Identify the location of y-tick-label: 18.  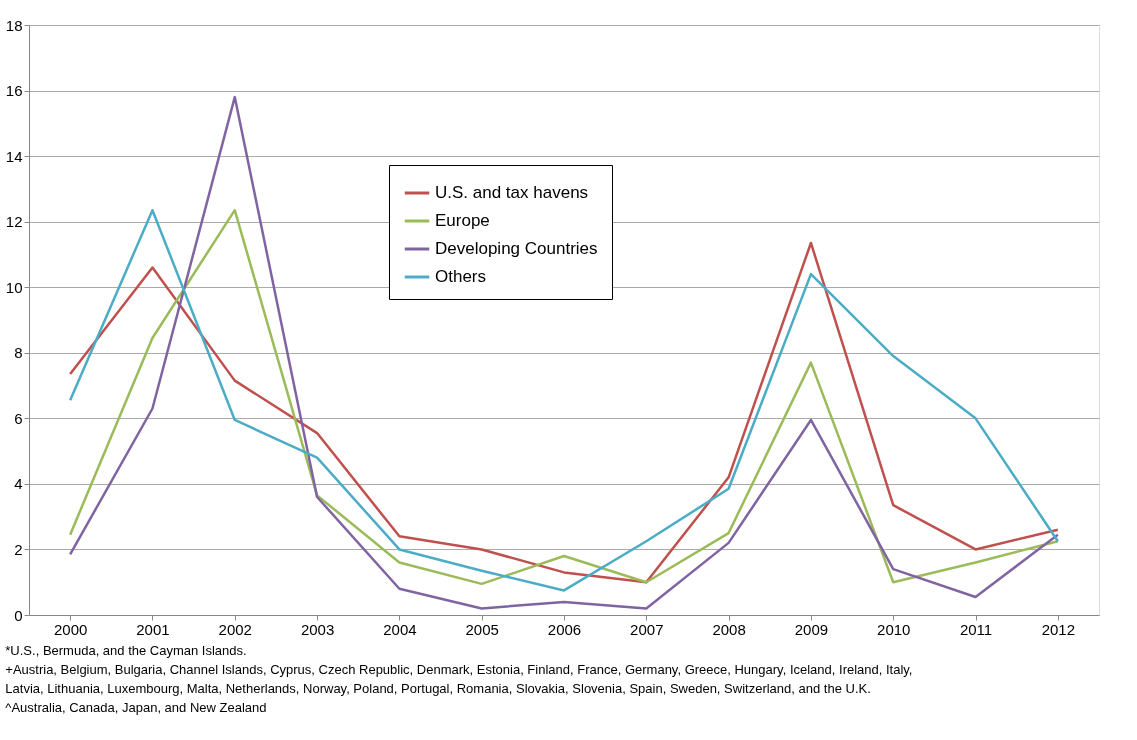
(14, 25).